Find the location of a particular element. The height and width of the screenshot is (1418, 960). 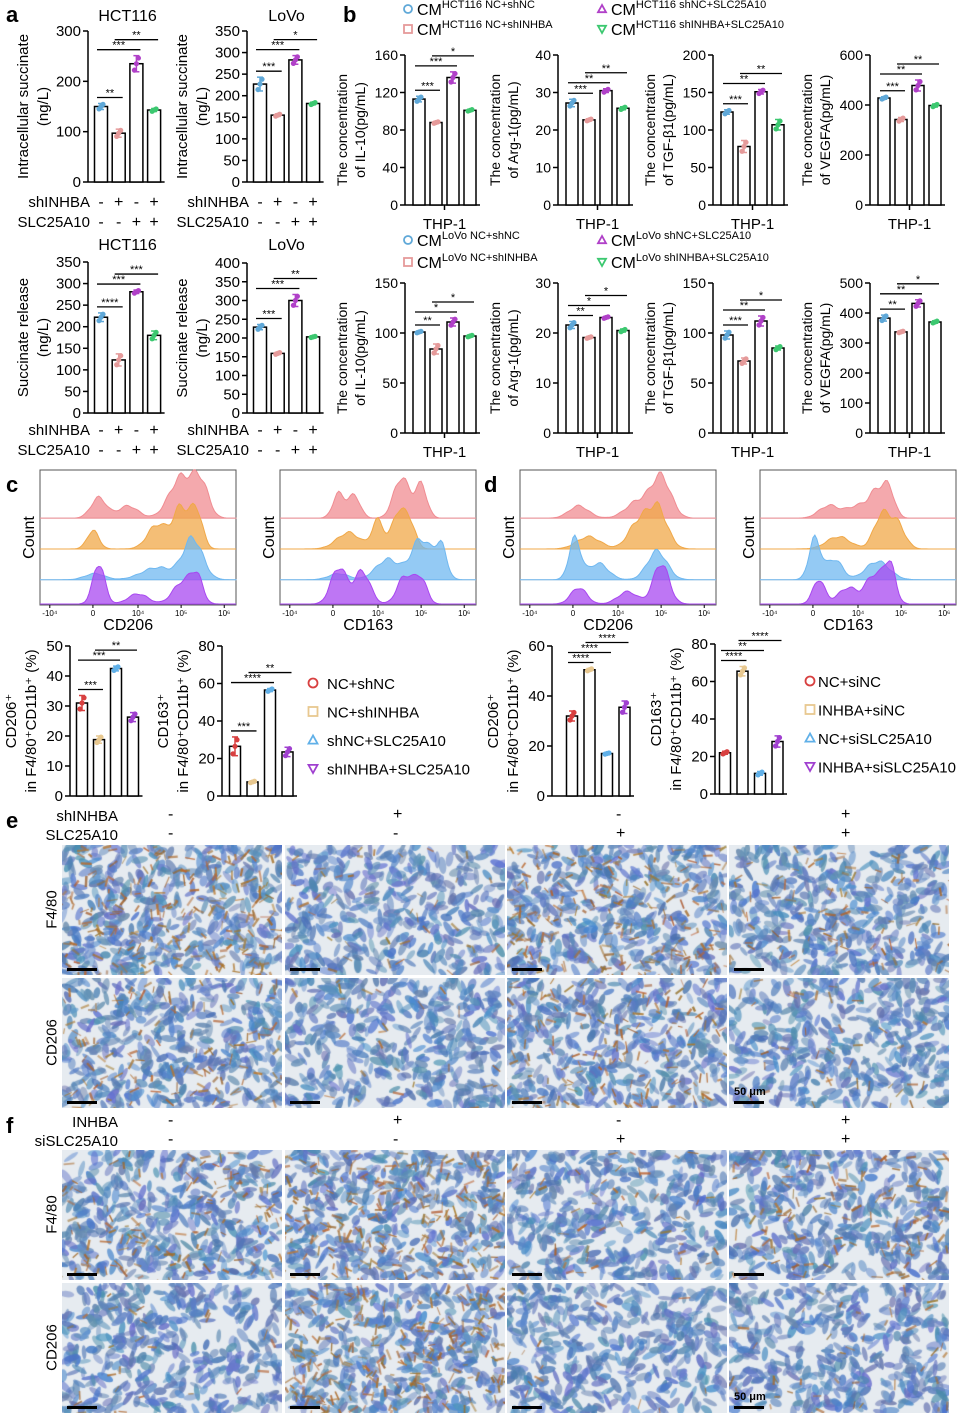

y-axis-label: Succinate release is located at coordinates (182, 337).